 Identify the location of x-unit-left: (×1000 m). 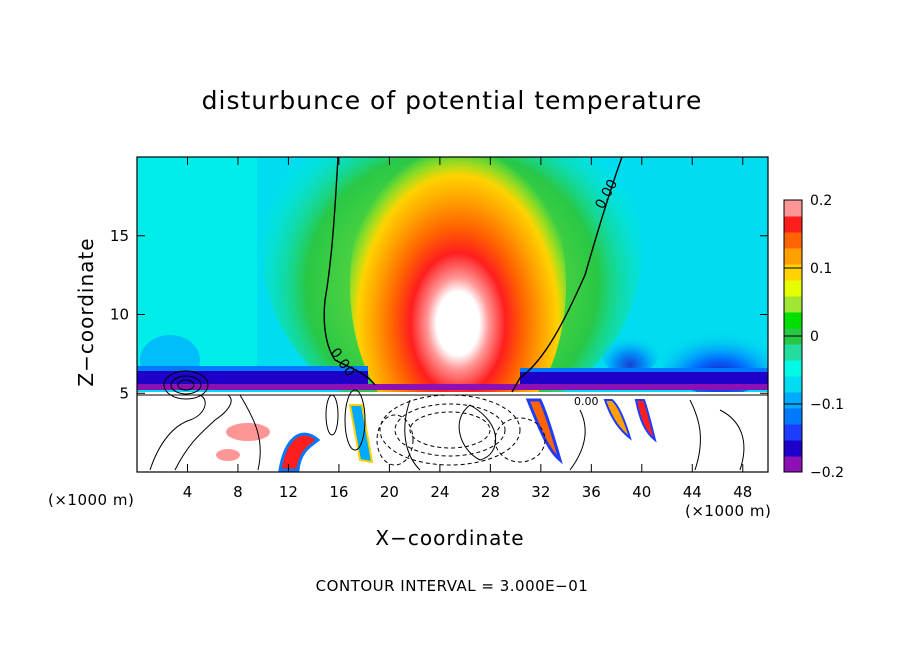
(91, 500).